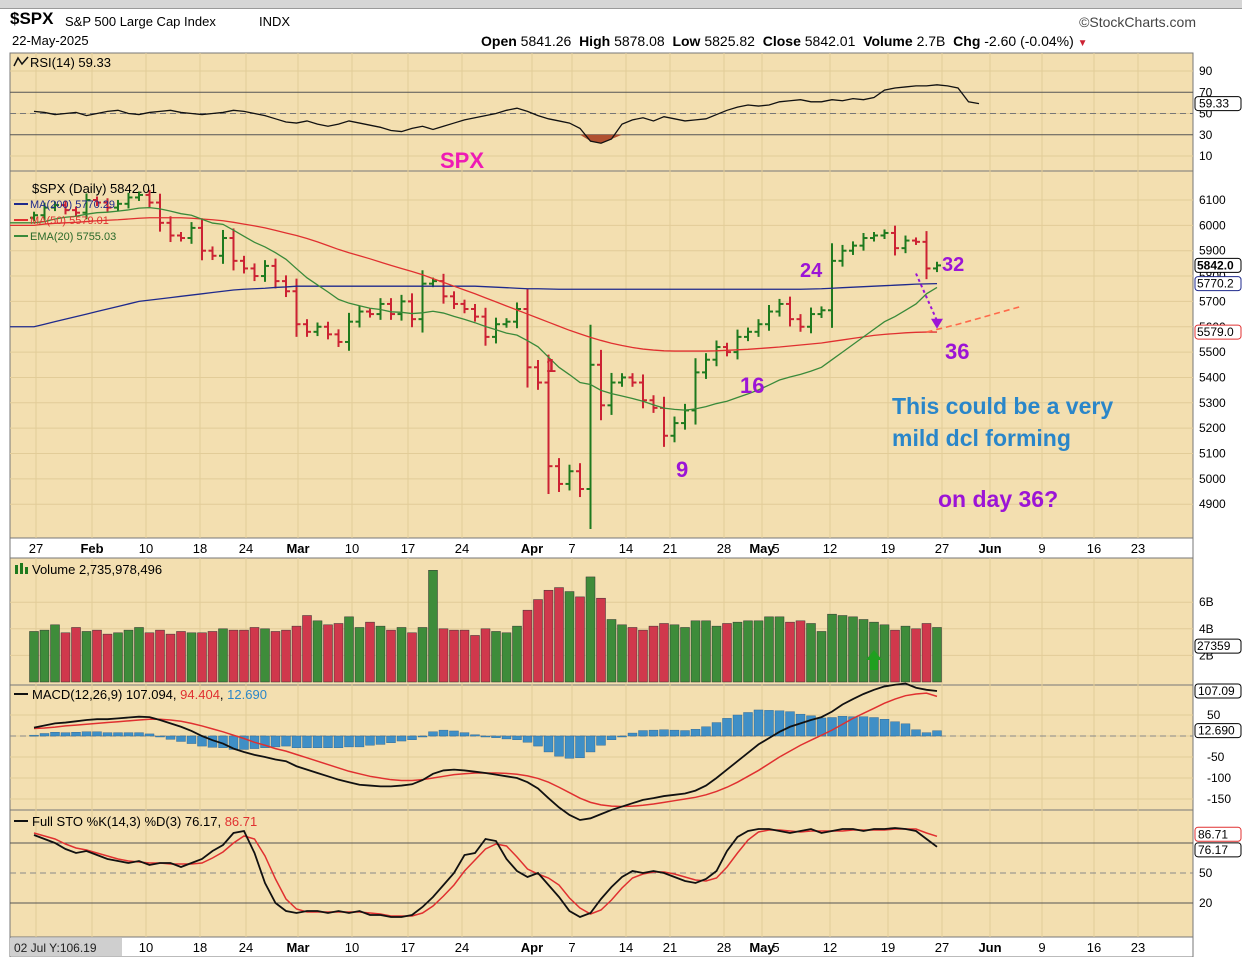  What do you see at coordinates (408, 947) in the screenshot?
I see `x-tick-label-bottom: 17` at bounding box center [408, 947].